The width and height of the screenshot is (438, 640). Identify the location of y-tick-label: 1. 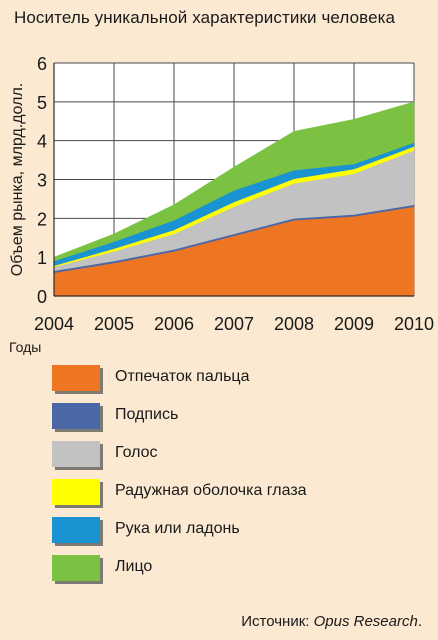
(42, 258).